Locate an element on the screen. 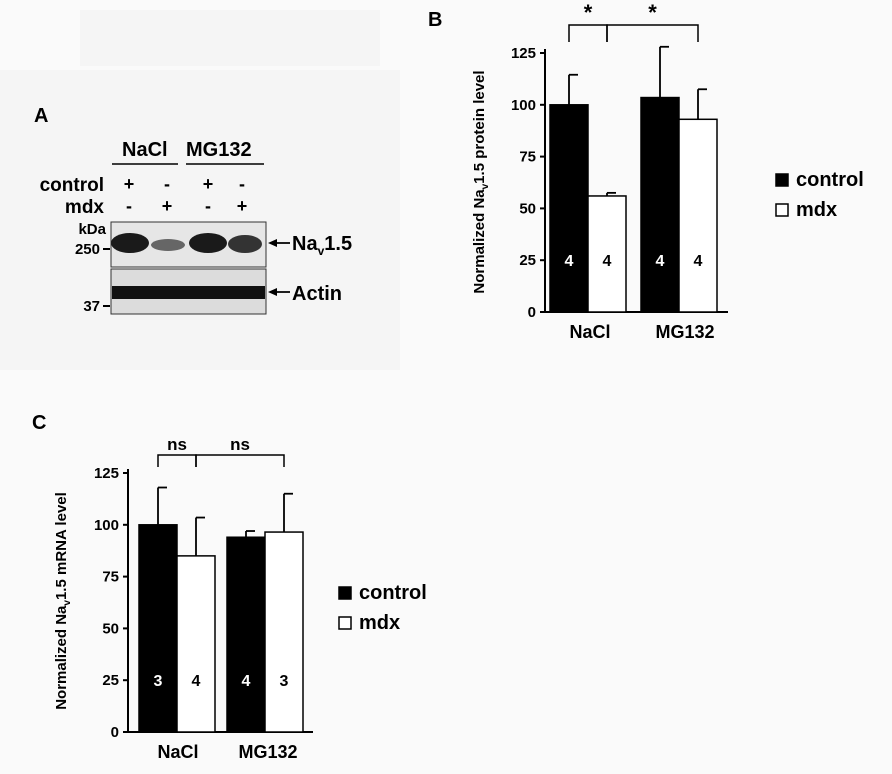  marker-250: 250 is located at coordinates (87, 249).